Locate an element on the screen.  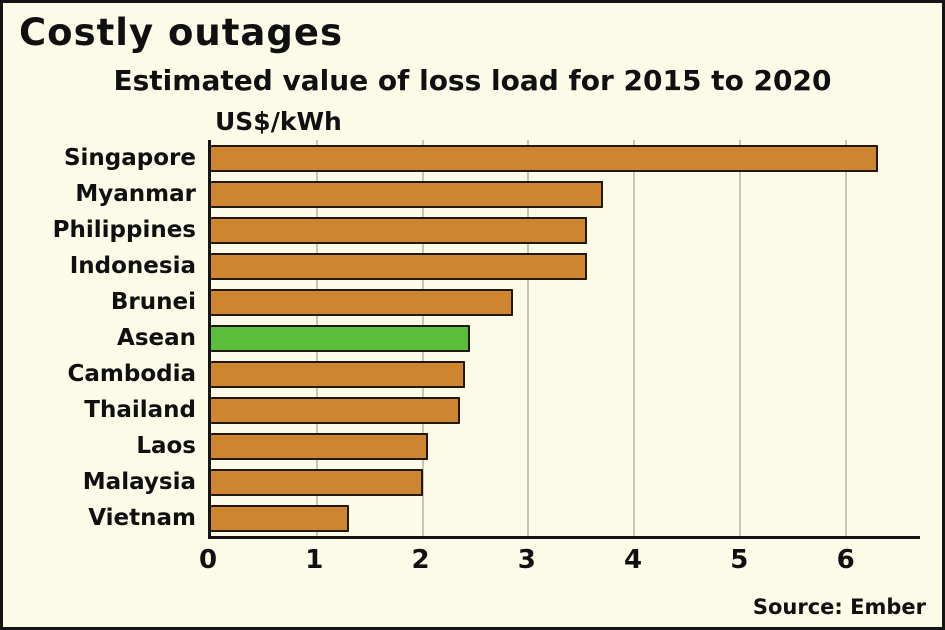
category-label: Thailand is located at coordinates (140, 410).